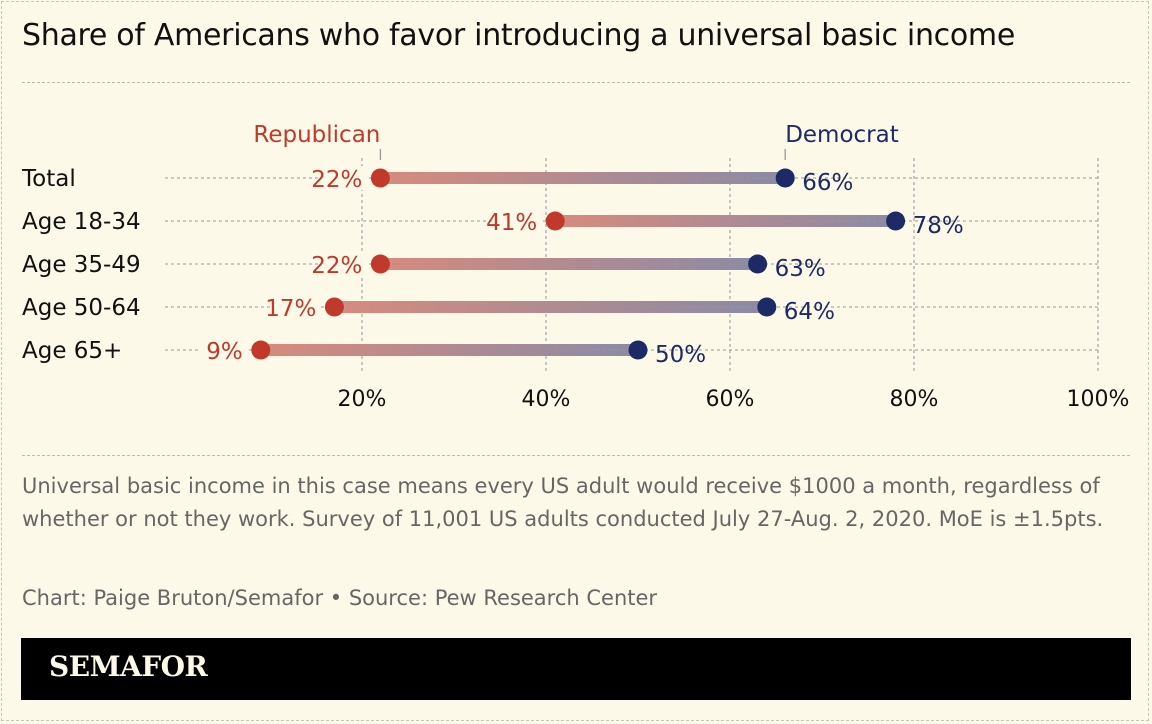  I want to click on legend-democrat: Democrat, so click(842, 135).